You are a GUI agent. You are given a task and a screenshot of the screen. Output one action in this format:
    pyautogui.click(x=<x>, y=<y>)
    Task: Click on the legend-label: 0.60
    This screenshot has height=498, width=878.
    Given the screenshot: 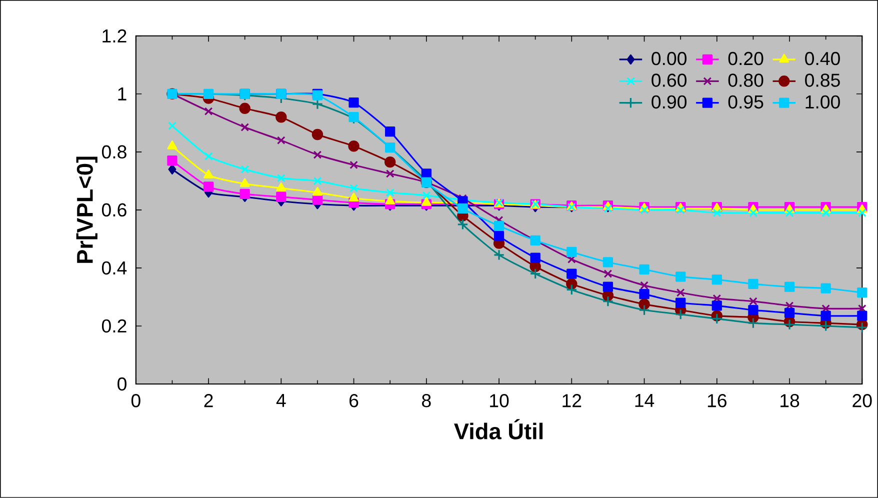 What is the action you would take?
    pyautogui.click(x=669, y=80)
    